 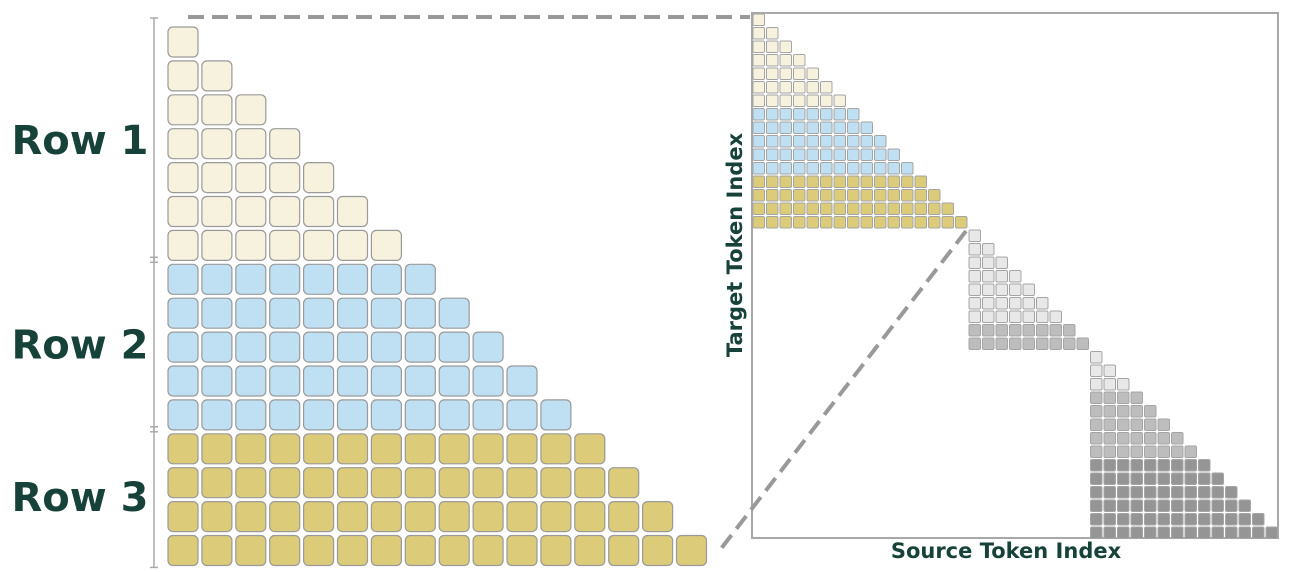 What do you see at coordinates (154, 497) in the screenshot?
I see `row-bracket` at bounding box center [154, 497].